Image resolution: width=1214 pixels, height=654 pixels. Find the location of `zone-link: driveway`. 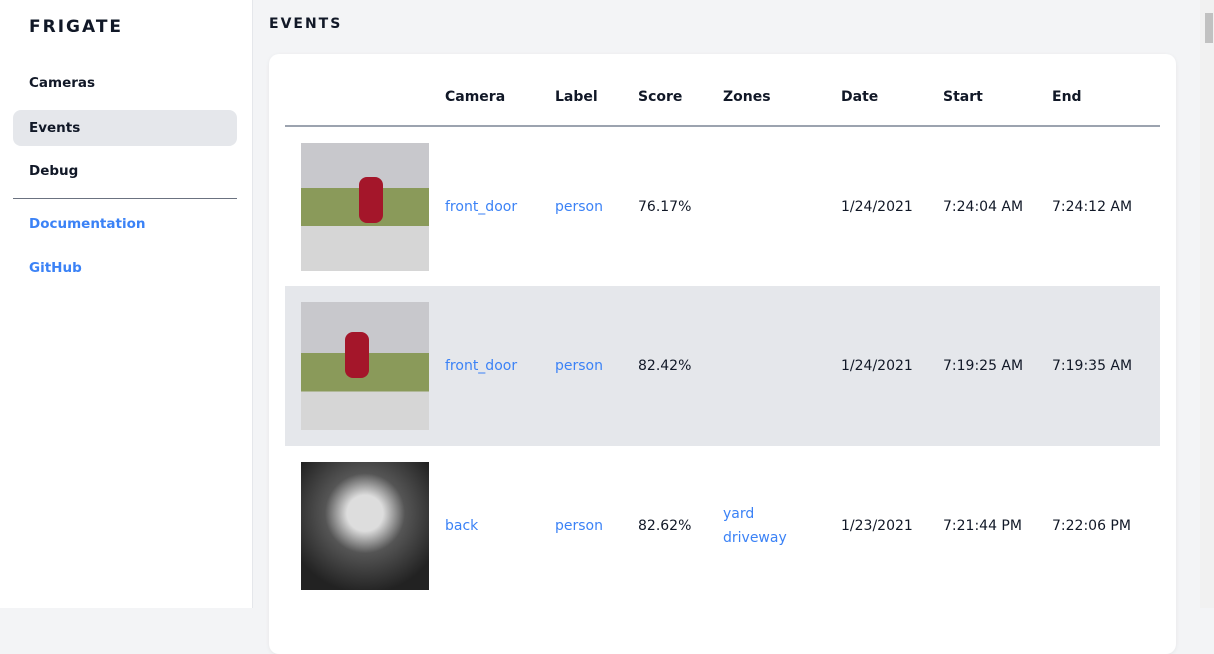

zone-link: driveway is located at coordinates (755, 538).